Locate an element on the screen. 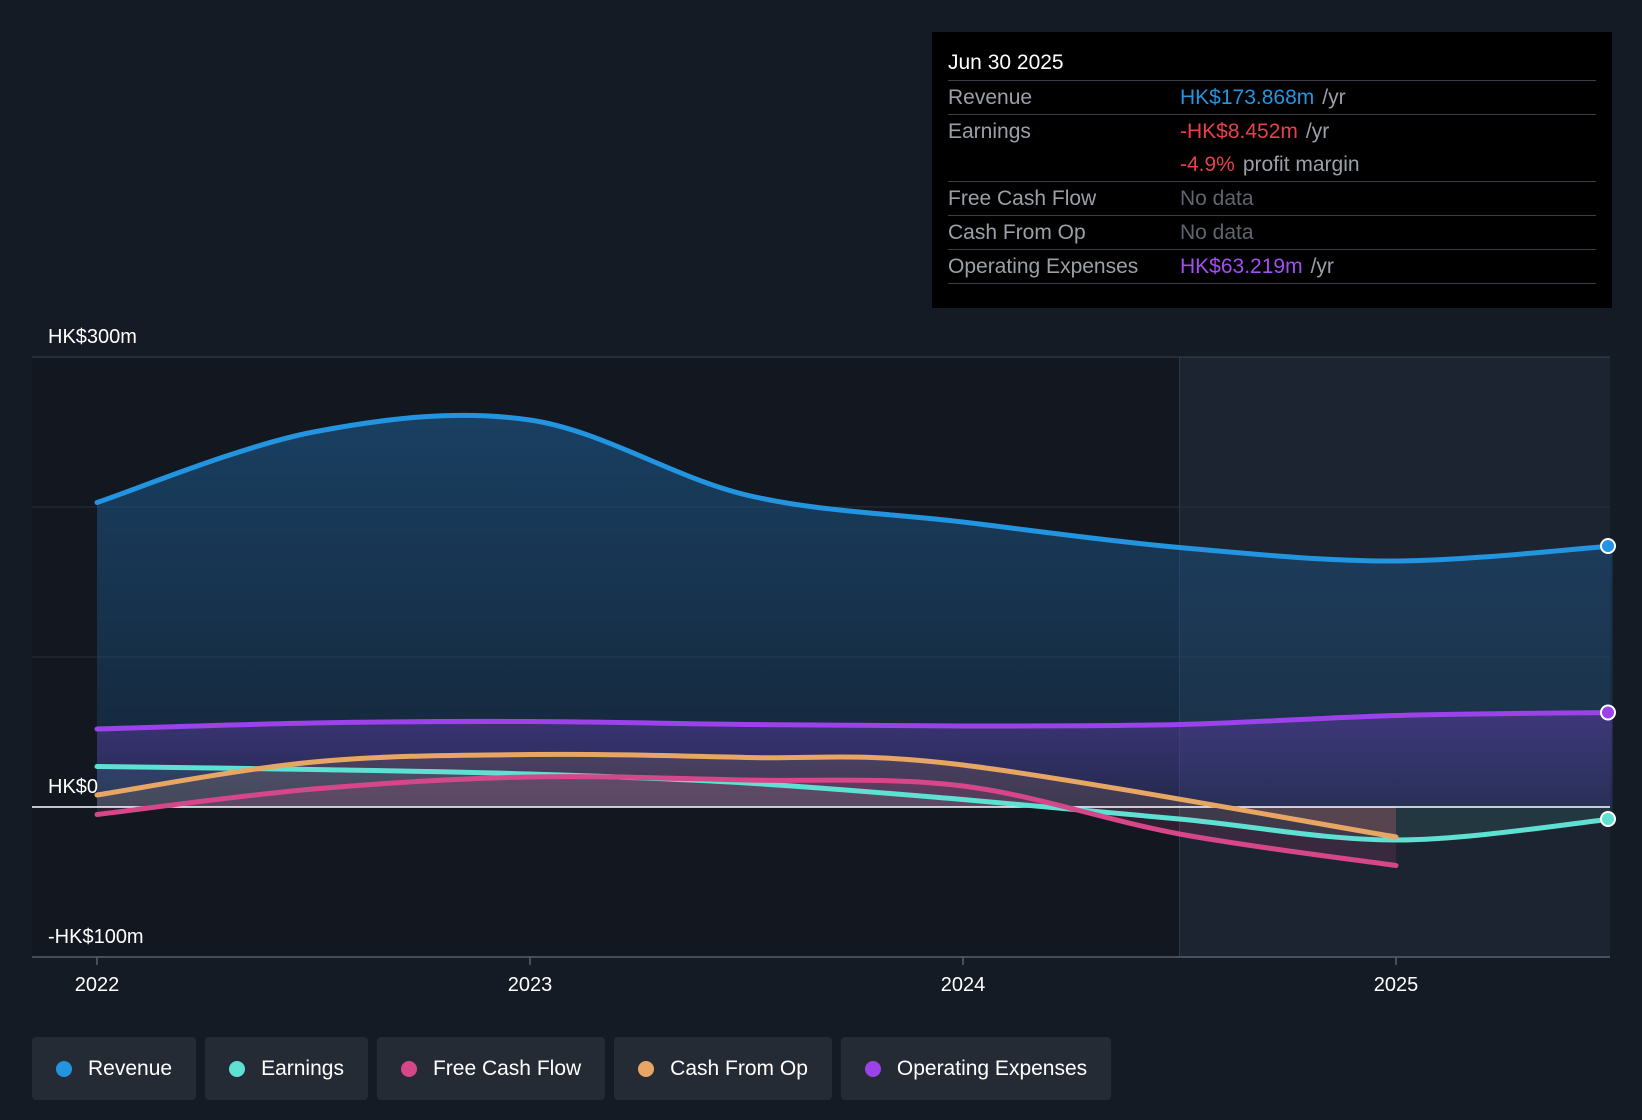  revenue-line is located at coordinates (854, 488).